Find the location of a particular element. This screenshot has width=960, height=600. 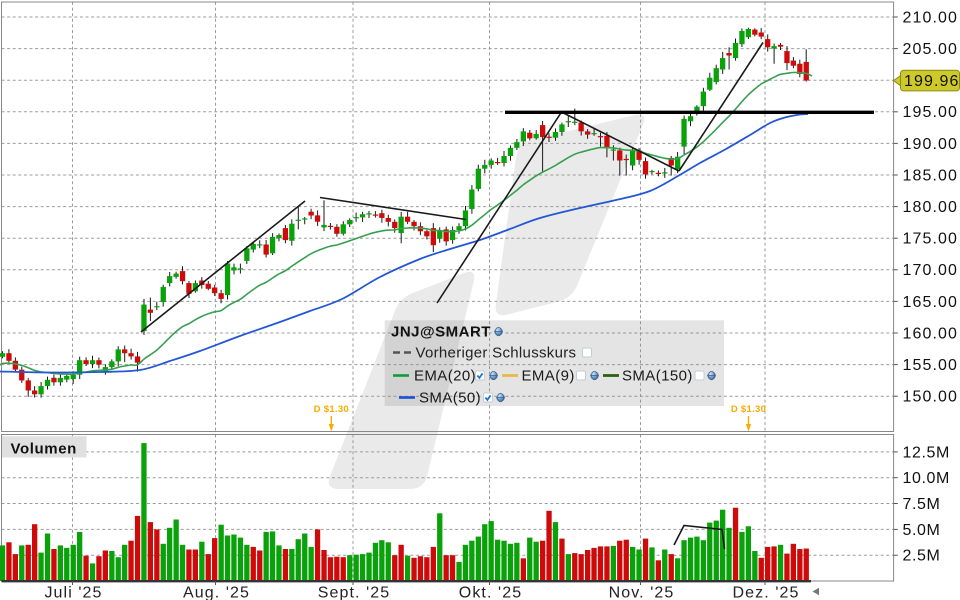

svg-text: Vorheriger Schlusskurs is located at coordinates (496, 353).